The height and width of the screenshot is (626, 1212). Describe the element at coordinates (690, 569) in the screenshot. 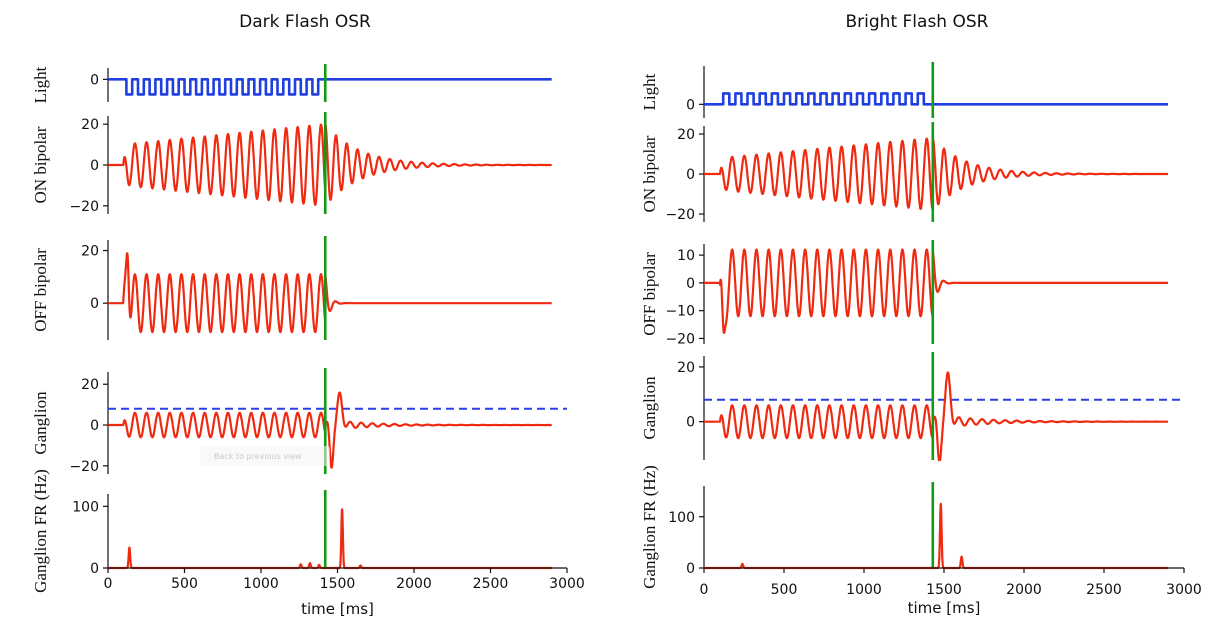

I see `right-panel-4-y-tick-label: 0` at that location.